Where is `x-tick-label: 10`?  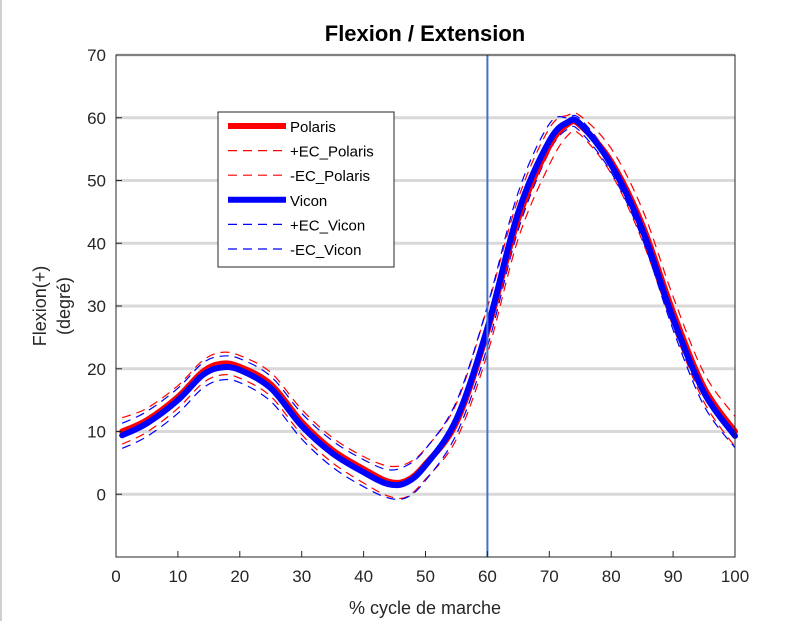 x-tick-label: 10 is located at coordinates (177, 576).